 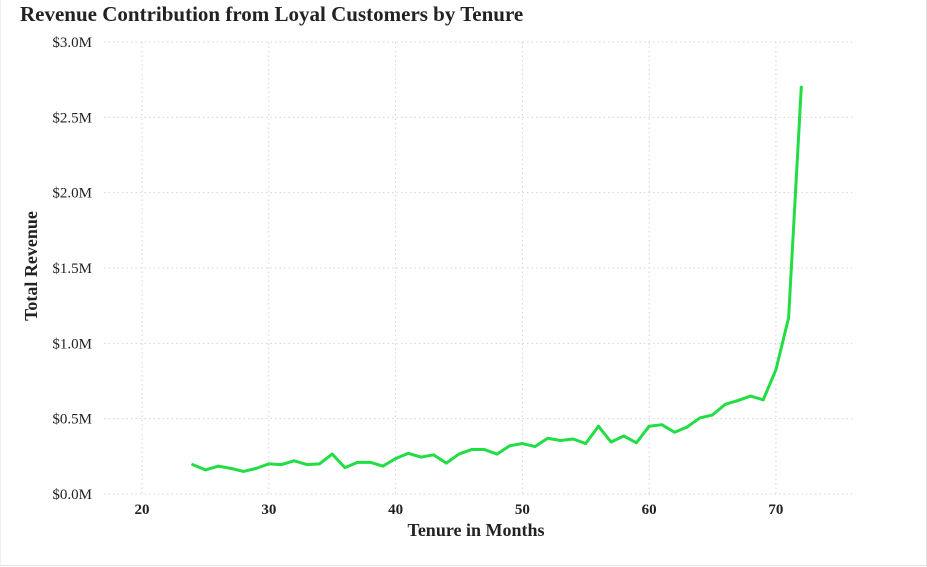 I want to click on x-tick-label: 50, so click(x=522, y=510).